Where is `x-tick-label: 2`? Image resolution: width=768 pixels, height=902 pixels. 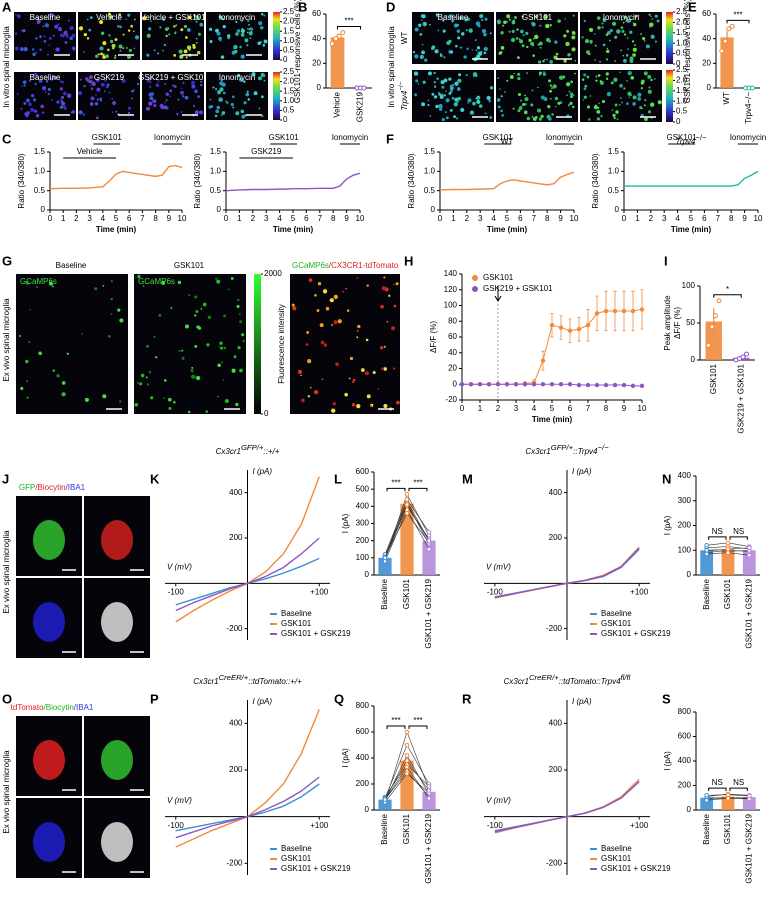
x-tick-label: 2 is located at coordinates (467, 218).